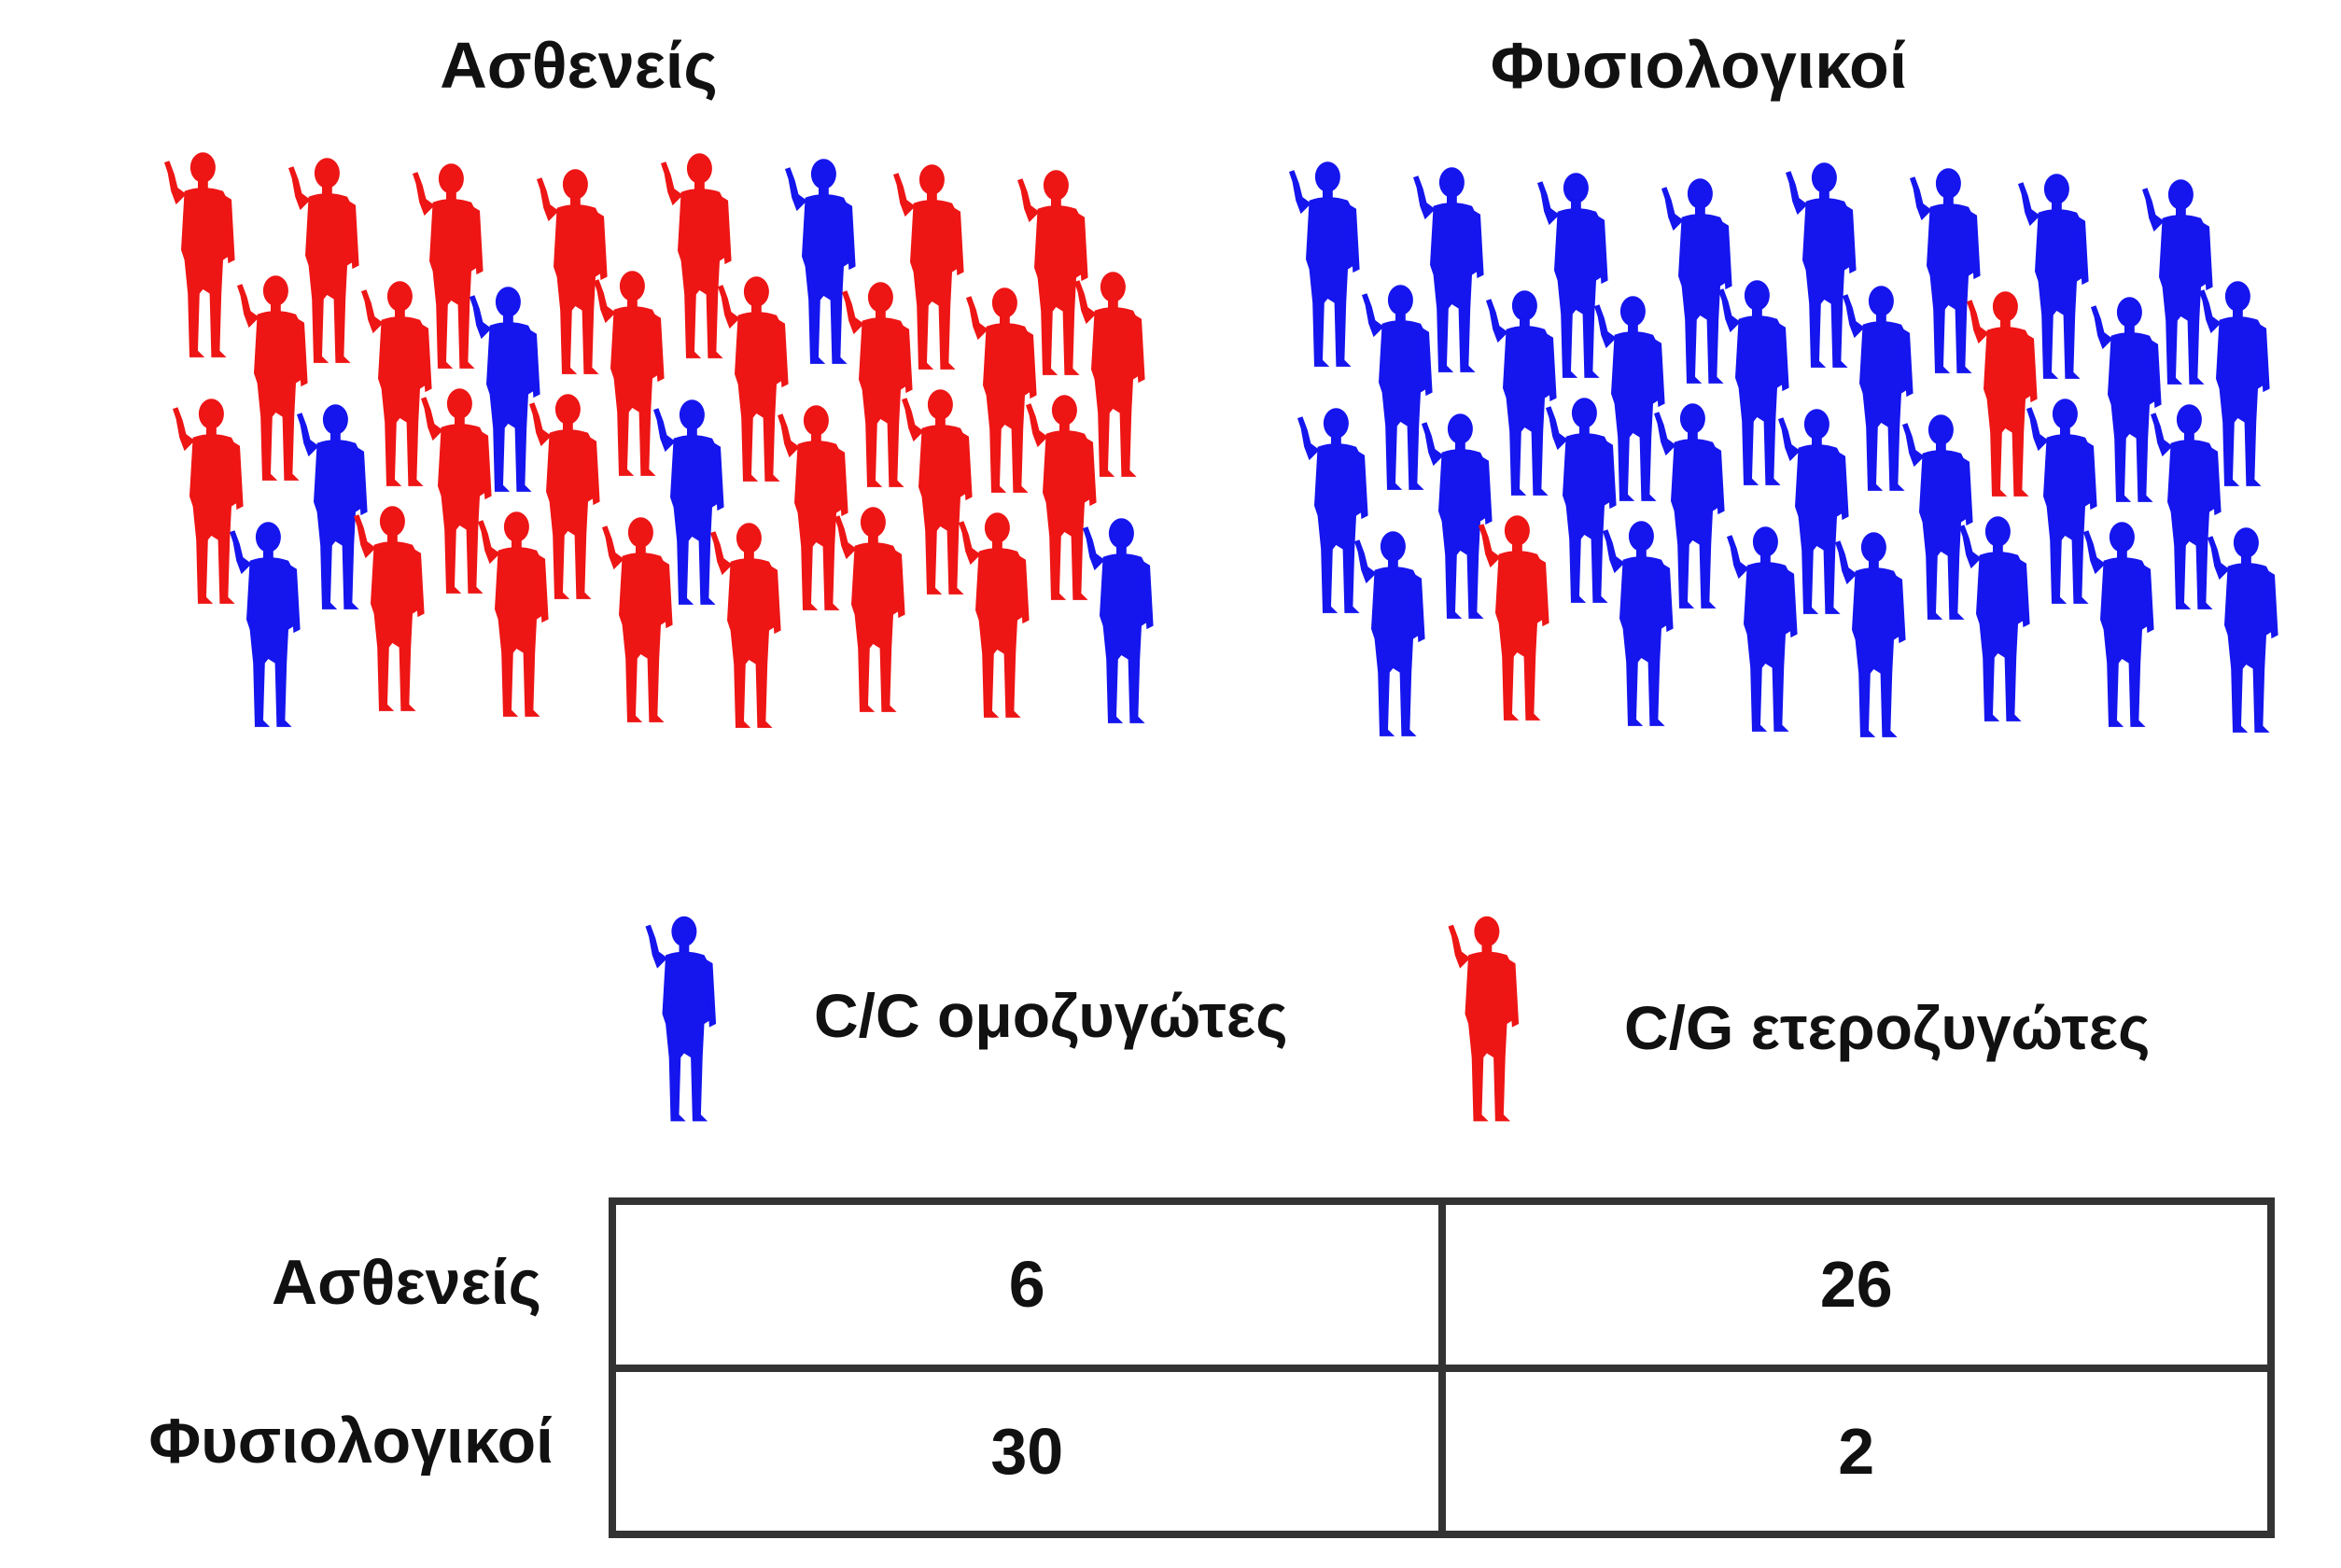 The image size is (2341, 1568). What do you see at coordinates (407, 1282) in the screenshot?
I see `table-row-label-patients: Ασθενείς` at bounding box center [407, 1282].